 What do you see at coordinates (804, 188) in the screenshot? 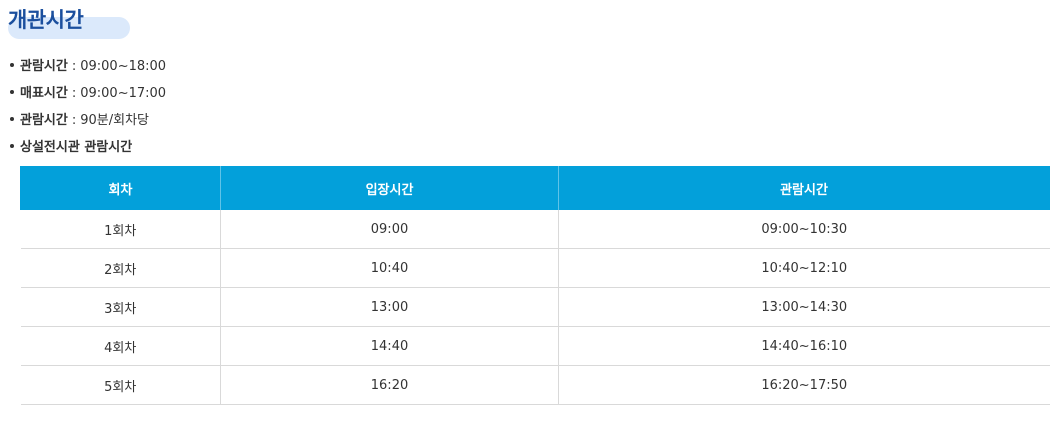
I see `column-header-viewing-time: 관람시간` at bounding box center [804, 188].